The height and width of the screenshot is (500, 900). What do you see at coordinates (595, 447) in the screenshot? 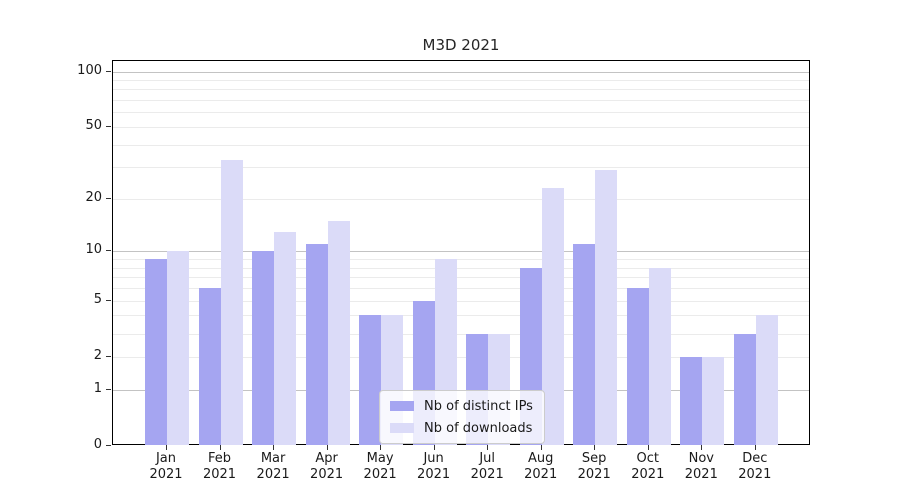
I see `x-tick-mark-sep` at bounding box center [595, 447].